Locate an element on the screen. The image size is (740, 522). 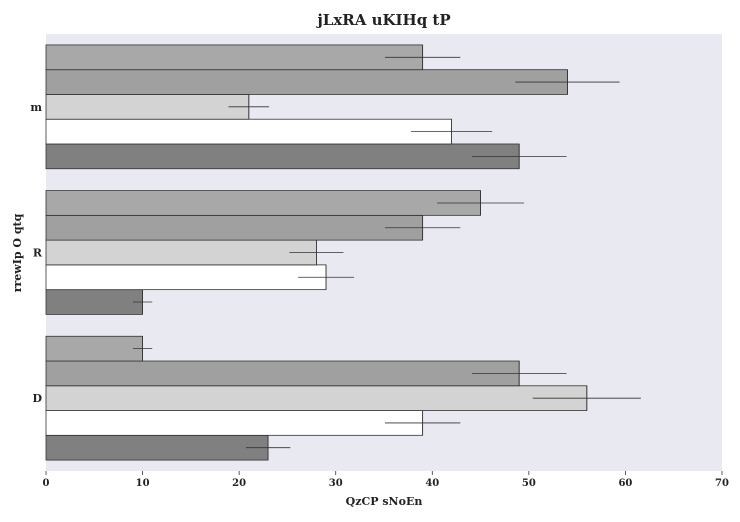
x-tick-label: 10 is located at coordinates (143, 483).